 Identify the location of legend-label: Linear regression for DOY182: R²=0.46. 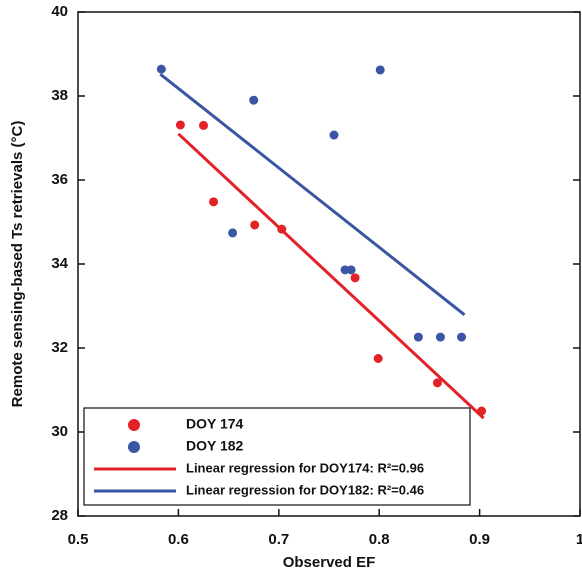
(305, 489).